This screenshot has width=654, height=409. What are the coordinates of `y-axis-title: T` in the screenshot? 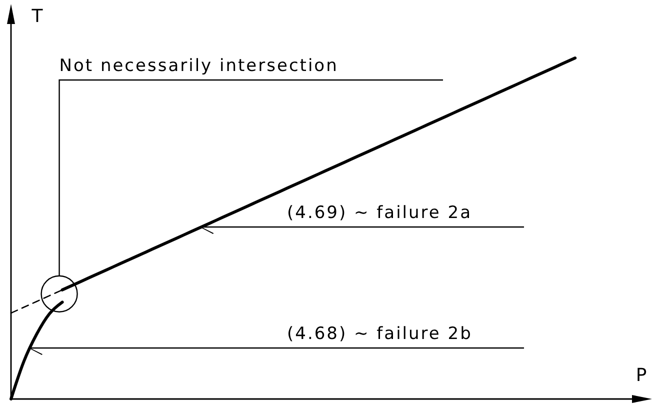 It's located at (37, 16).